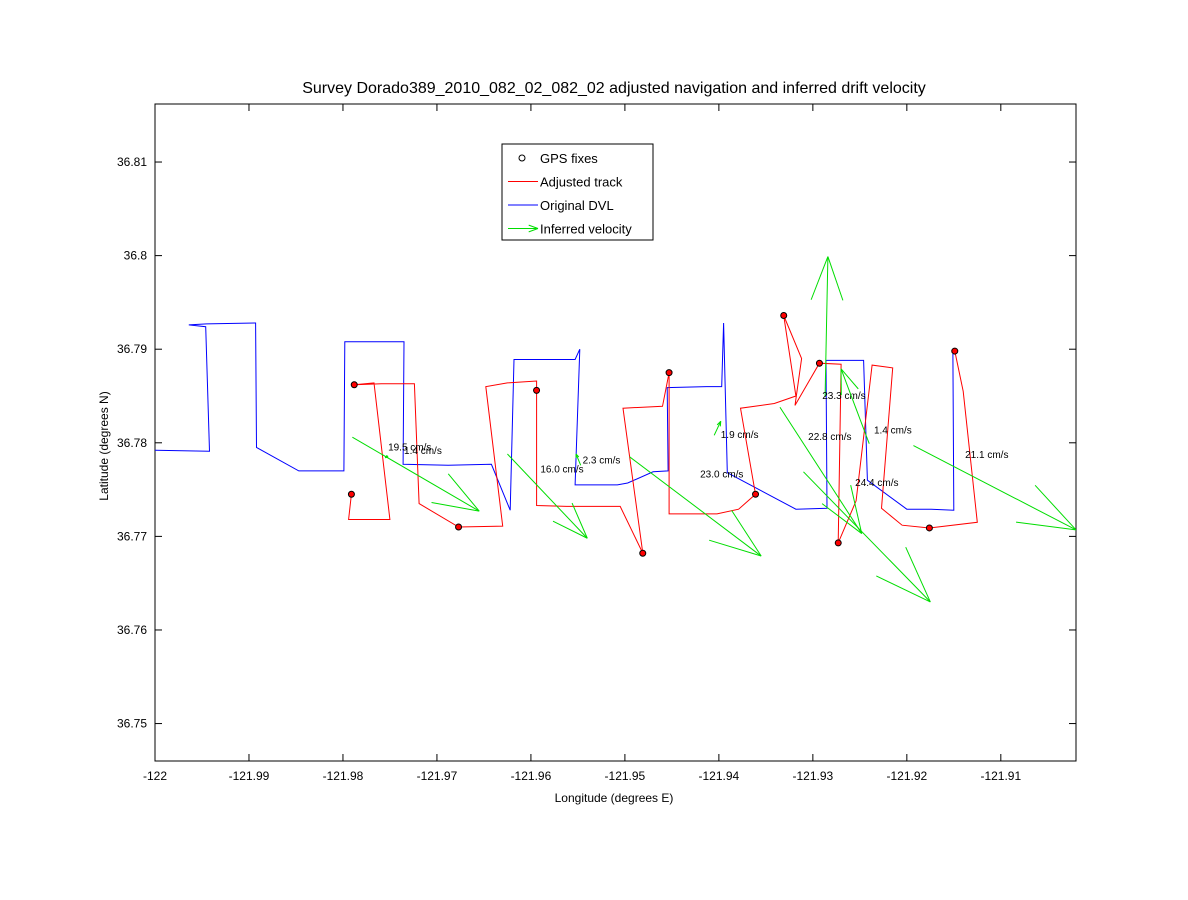 This screenshot has height=900, width=1188. What do you see at coordinates (136, 256) in the screenshot?
I see `y-tick-label: 36.8` at bounding box center [136, 256].